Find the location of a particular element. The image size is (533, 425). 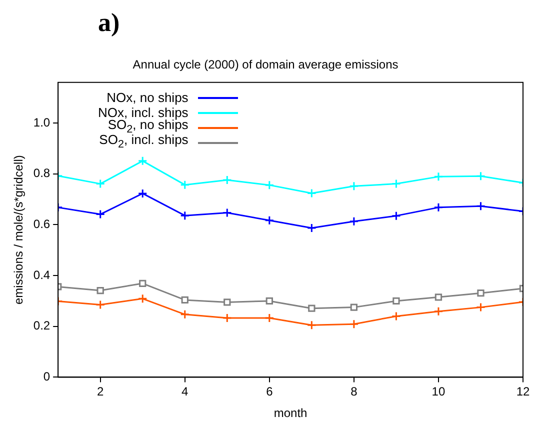

x-axis-title: month is located at coordinates (291, 413).